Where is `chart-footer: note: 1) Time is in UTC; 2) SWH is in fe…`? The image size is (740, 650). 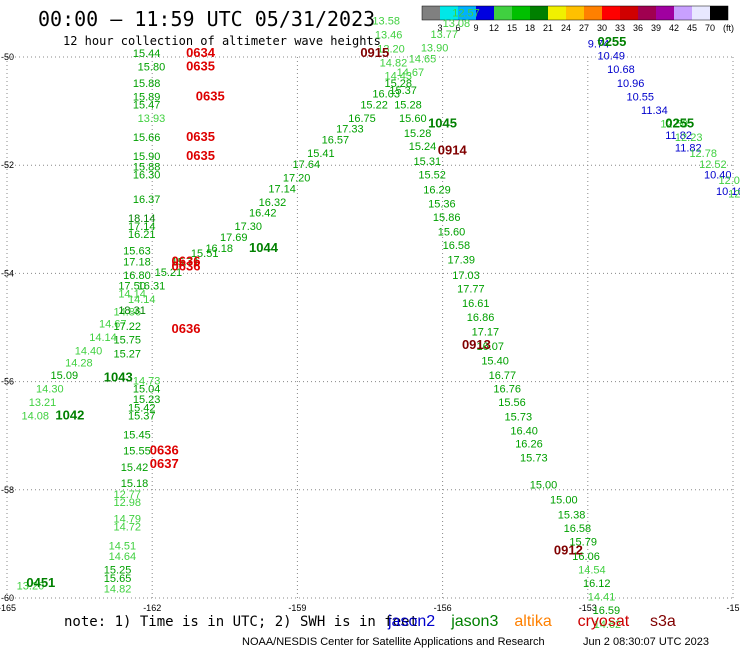
chart-footer: note: 1) Time is in UTC; 2) SWH is in fe… is located at coordinates (386, 630).